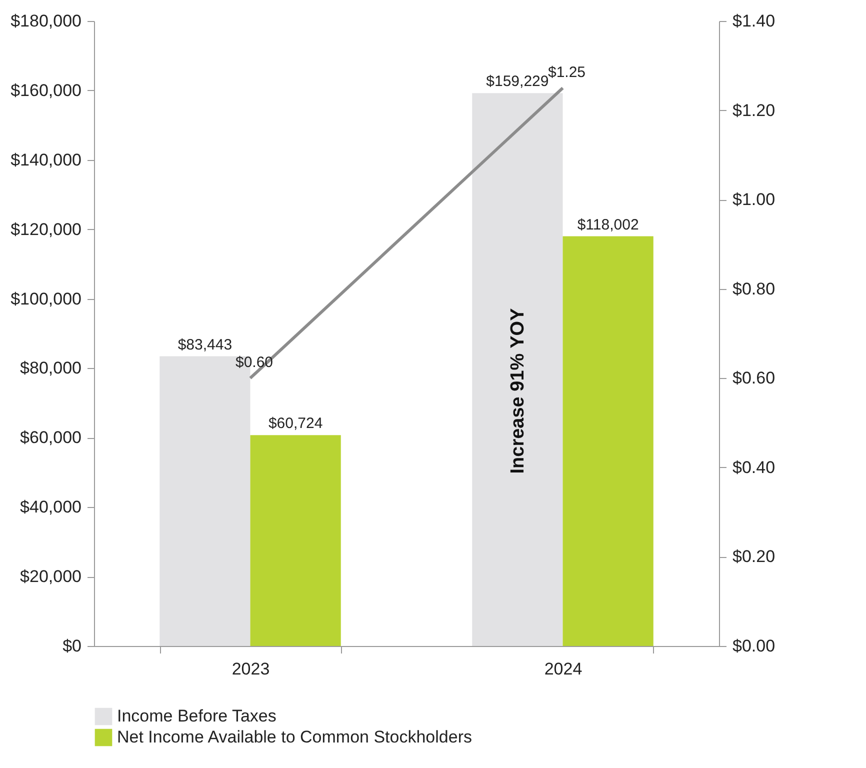  What do you see at coordinates (51, 368) in the screenshot?
I see `y-tick-label: $80,000` at bounding box center [51, 368].